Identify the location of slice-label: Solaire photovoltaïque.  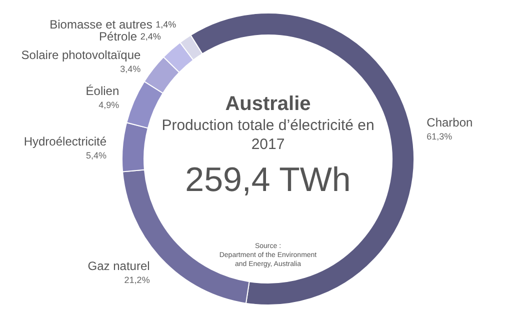
(81, 55).